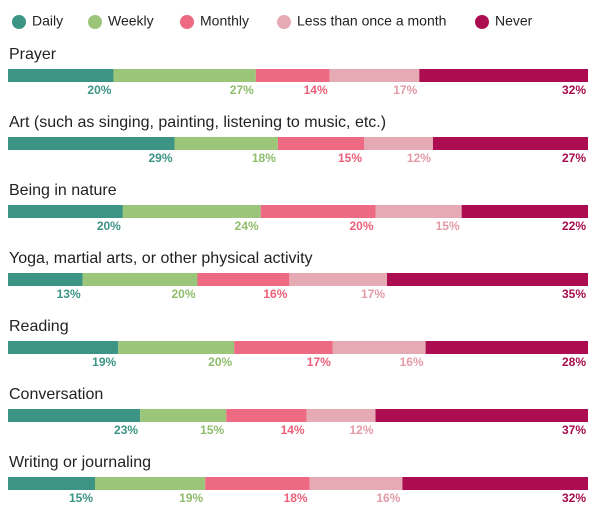 This screenshot has width=600, height=521. I want to click on category-label: Conversation, so click(56, 394).